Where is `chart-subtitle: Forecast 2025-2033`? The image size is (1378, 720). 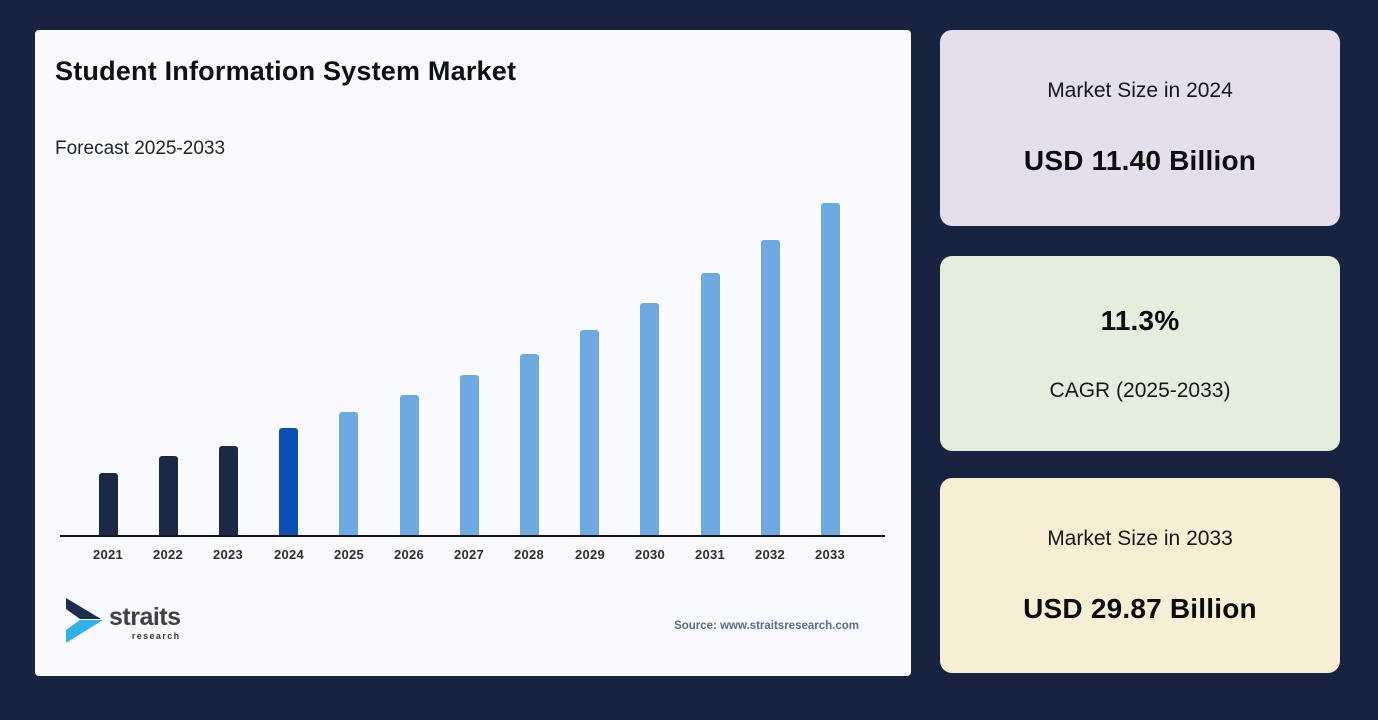
chart-subtitle: Forecast 2025-2033 is located at coordinates (140, 148).